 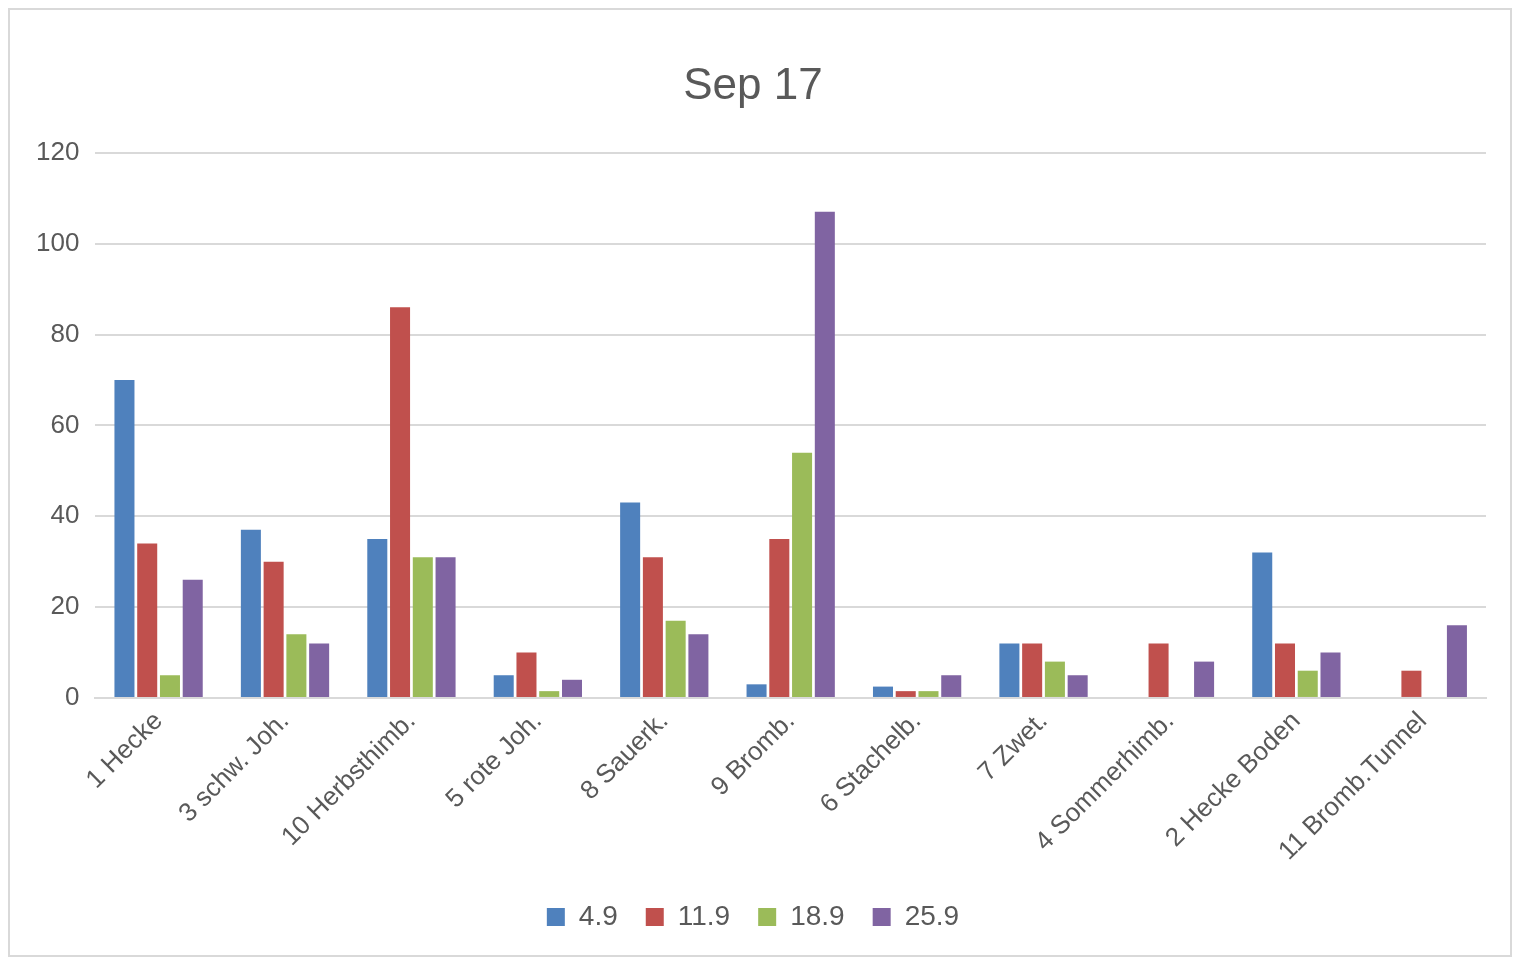 What do you see at coordinates (932, 915) in the screenshot?
I see `legend-label: 25.9` at bounding box center [932, 915].